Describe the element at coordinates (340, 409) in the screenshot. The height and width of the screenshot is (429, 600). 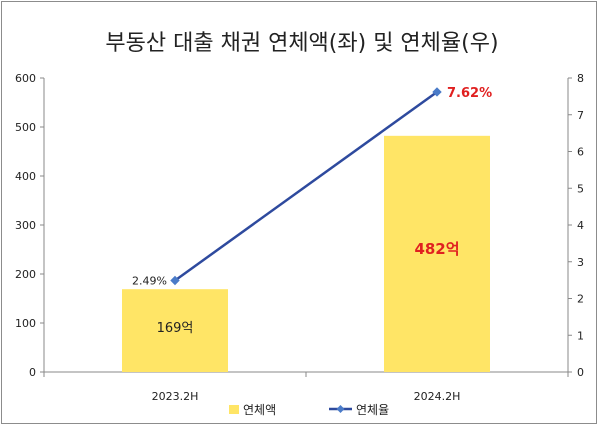
I see `legend-marker-overdue-rate` at that location.